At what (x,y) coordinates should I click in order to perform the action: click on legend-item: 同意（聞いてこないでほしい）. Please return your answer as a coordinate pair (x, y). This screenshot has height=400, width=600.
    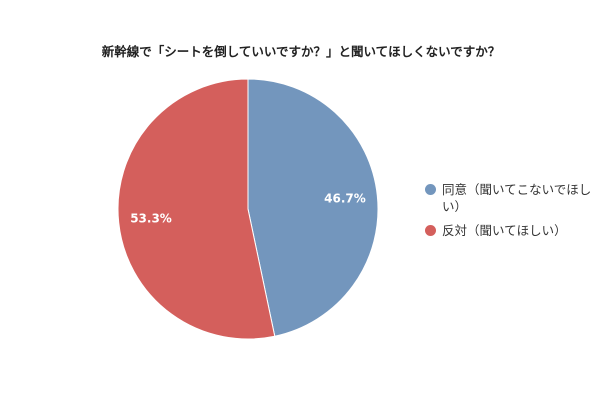
    Looking at the image, I should click on (512, 198).